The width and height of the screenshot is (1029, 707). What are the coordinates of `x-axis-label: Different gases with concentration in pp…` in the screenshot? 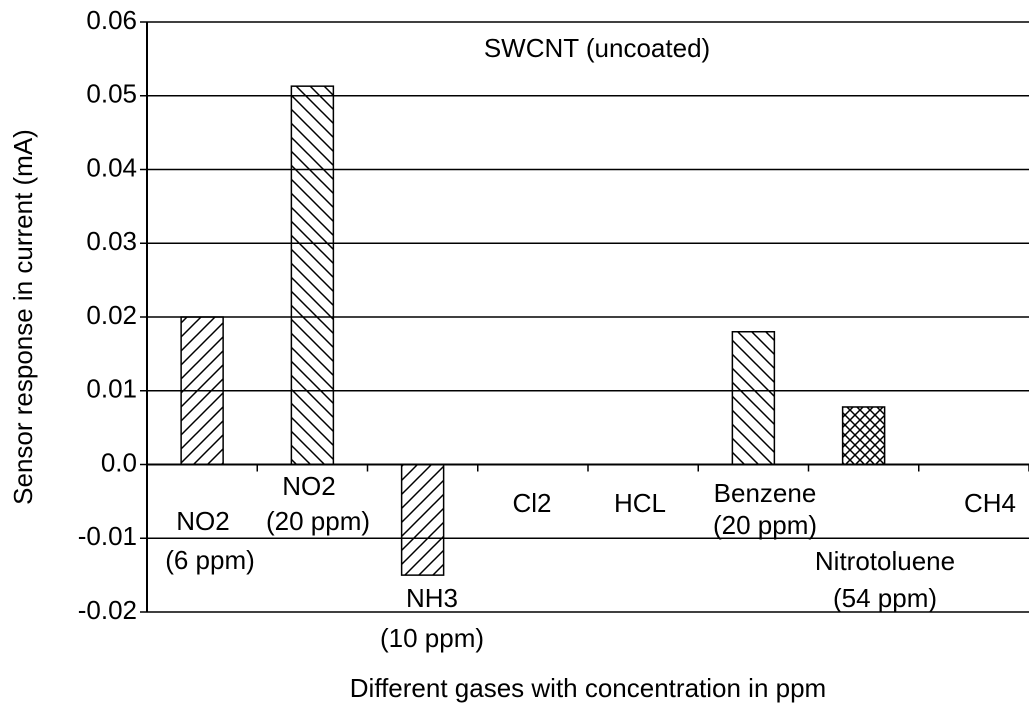 It's located at (588, 688).